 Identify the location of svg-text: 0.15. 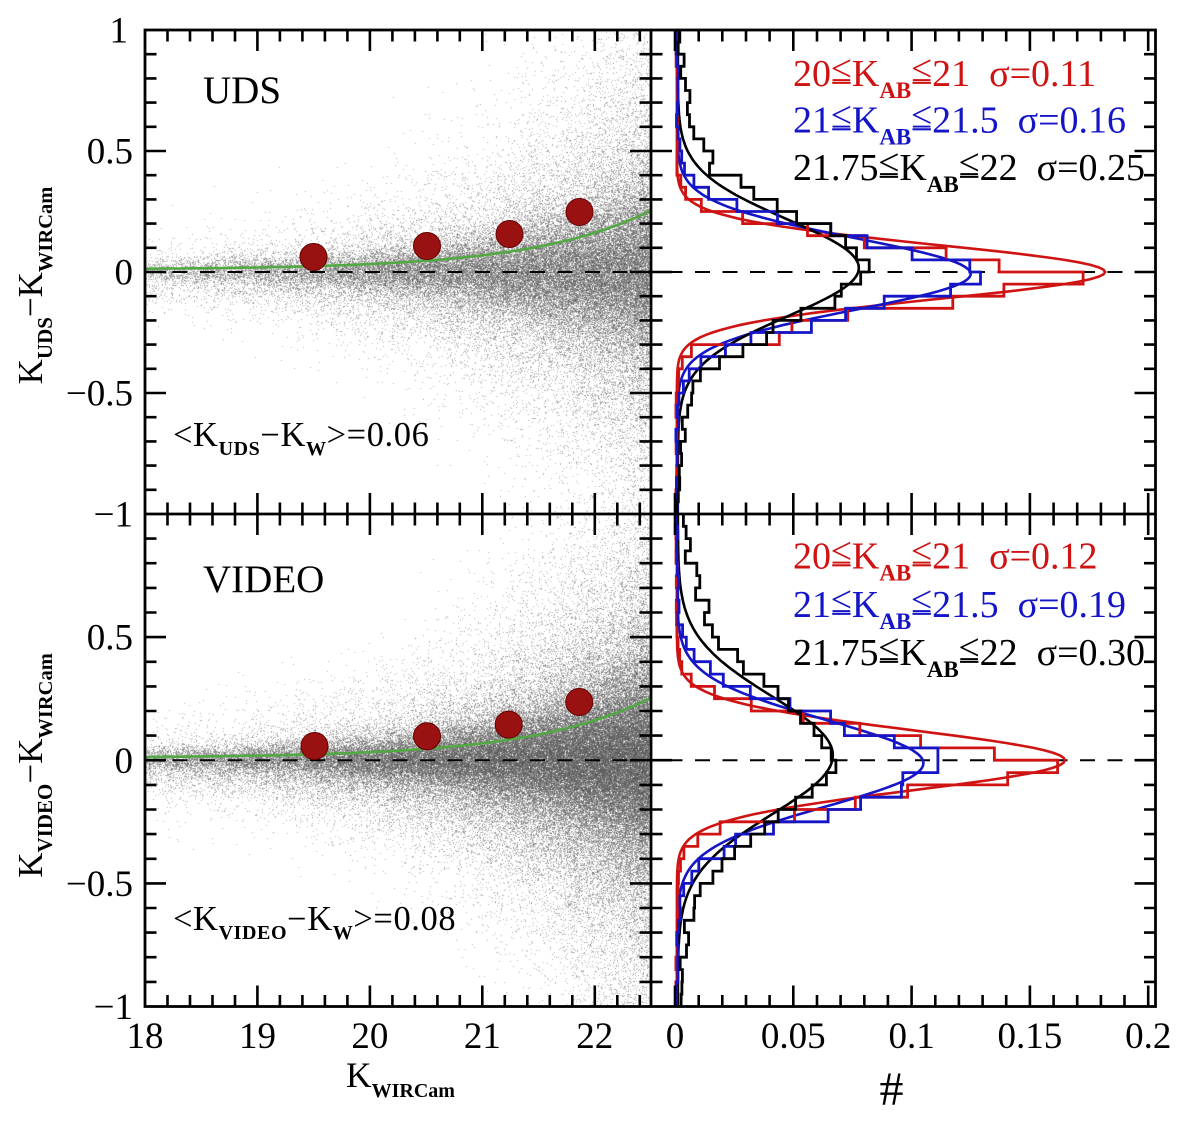
(1030, 1036).